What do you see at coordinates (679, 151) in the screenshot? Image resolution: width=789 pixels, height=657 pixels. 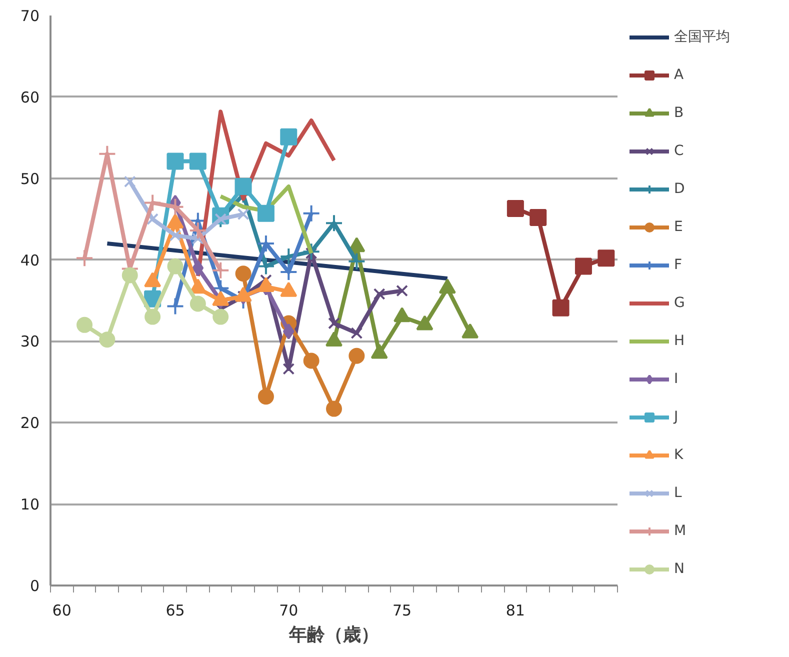 I see `legend-label: C` at bounding box center [679, 151].